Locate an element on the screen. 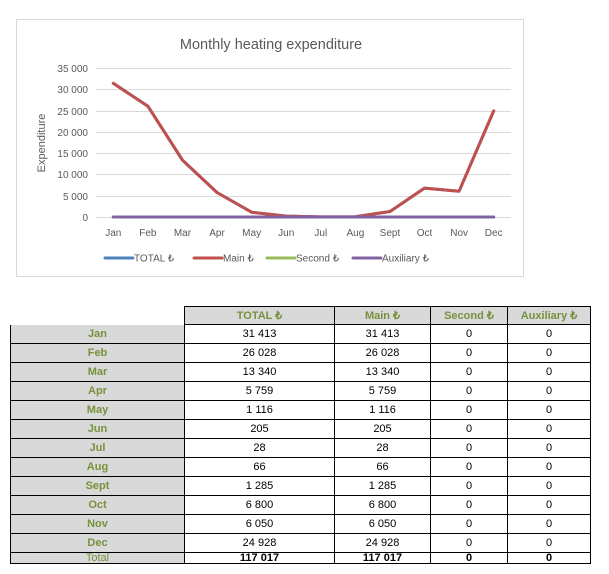 This screenshot has width=609, height=574. y-tick-label: 20 000 is located at coordinates (72, 133).